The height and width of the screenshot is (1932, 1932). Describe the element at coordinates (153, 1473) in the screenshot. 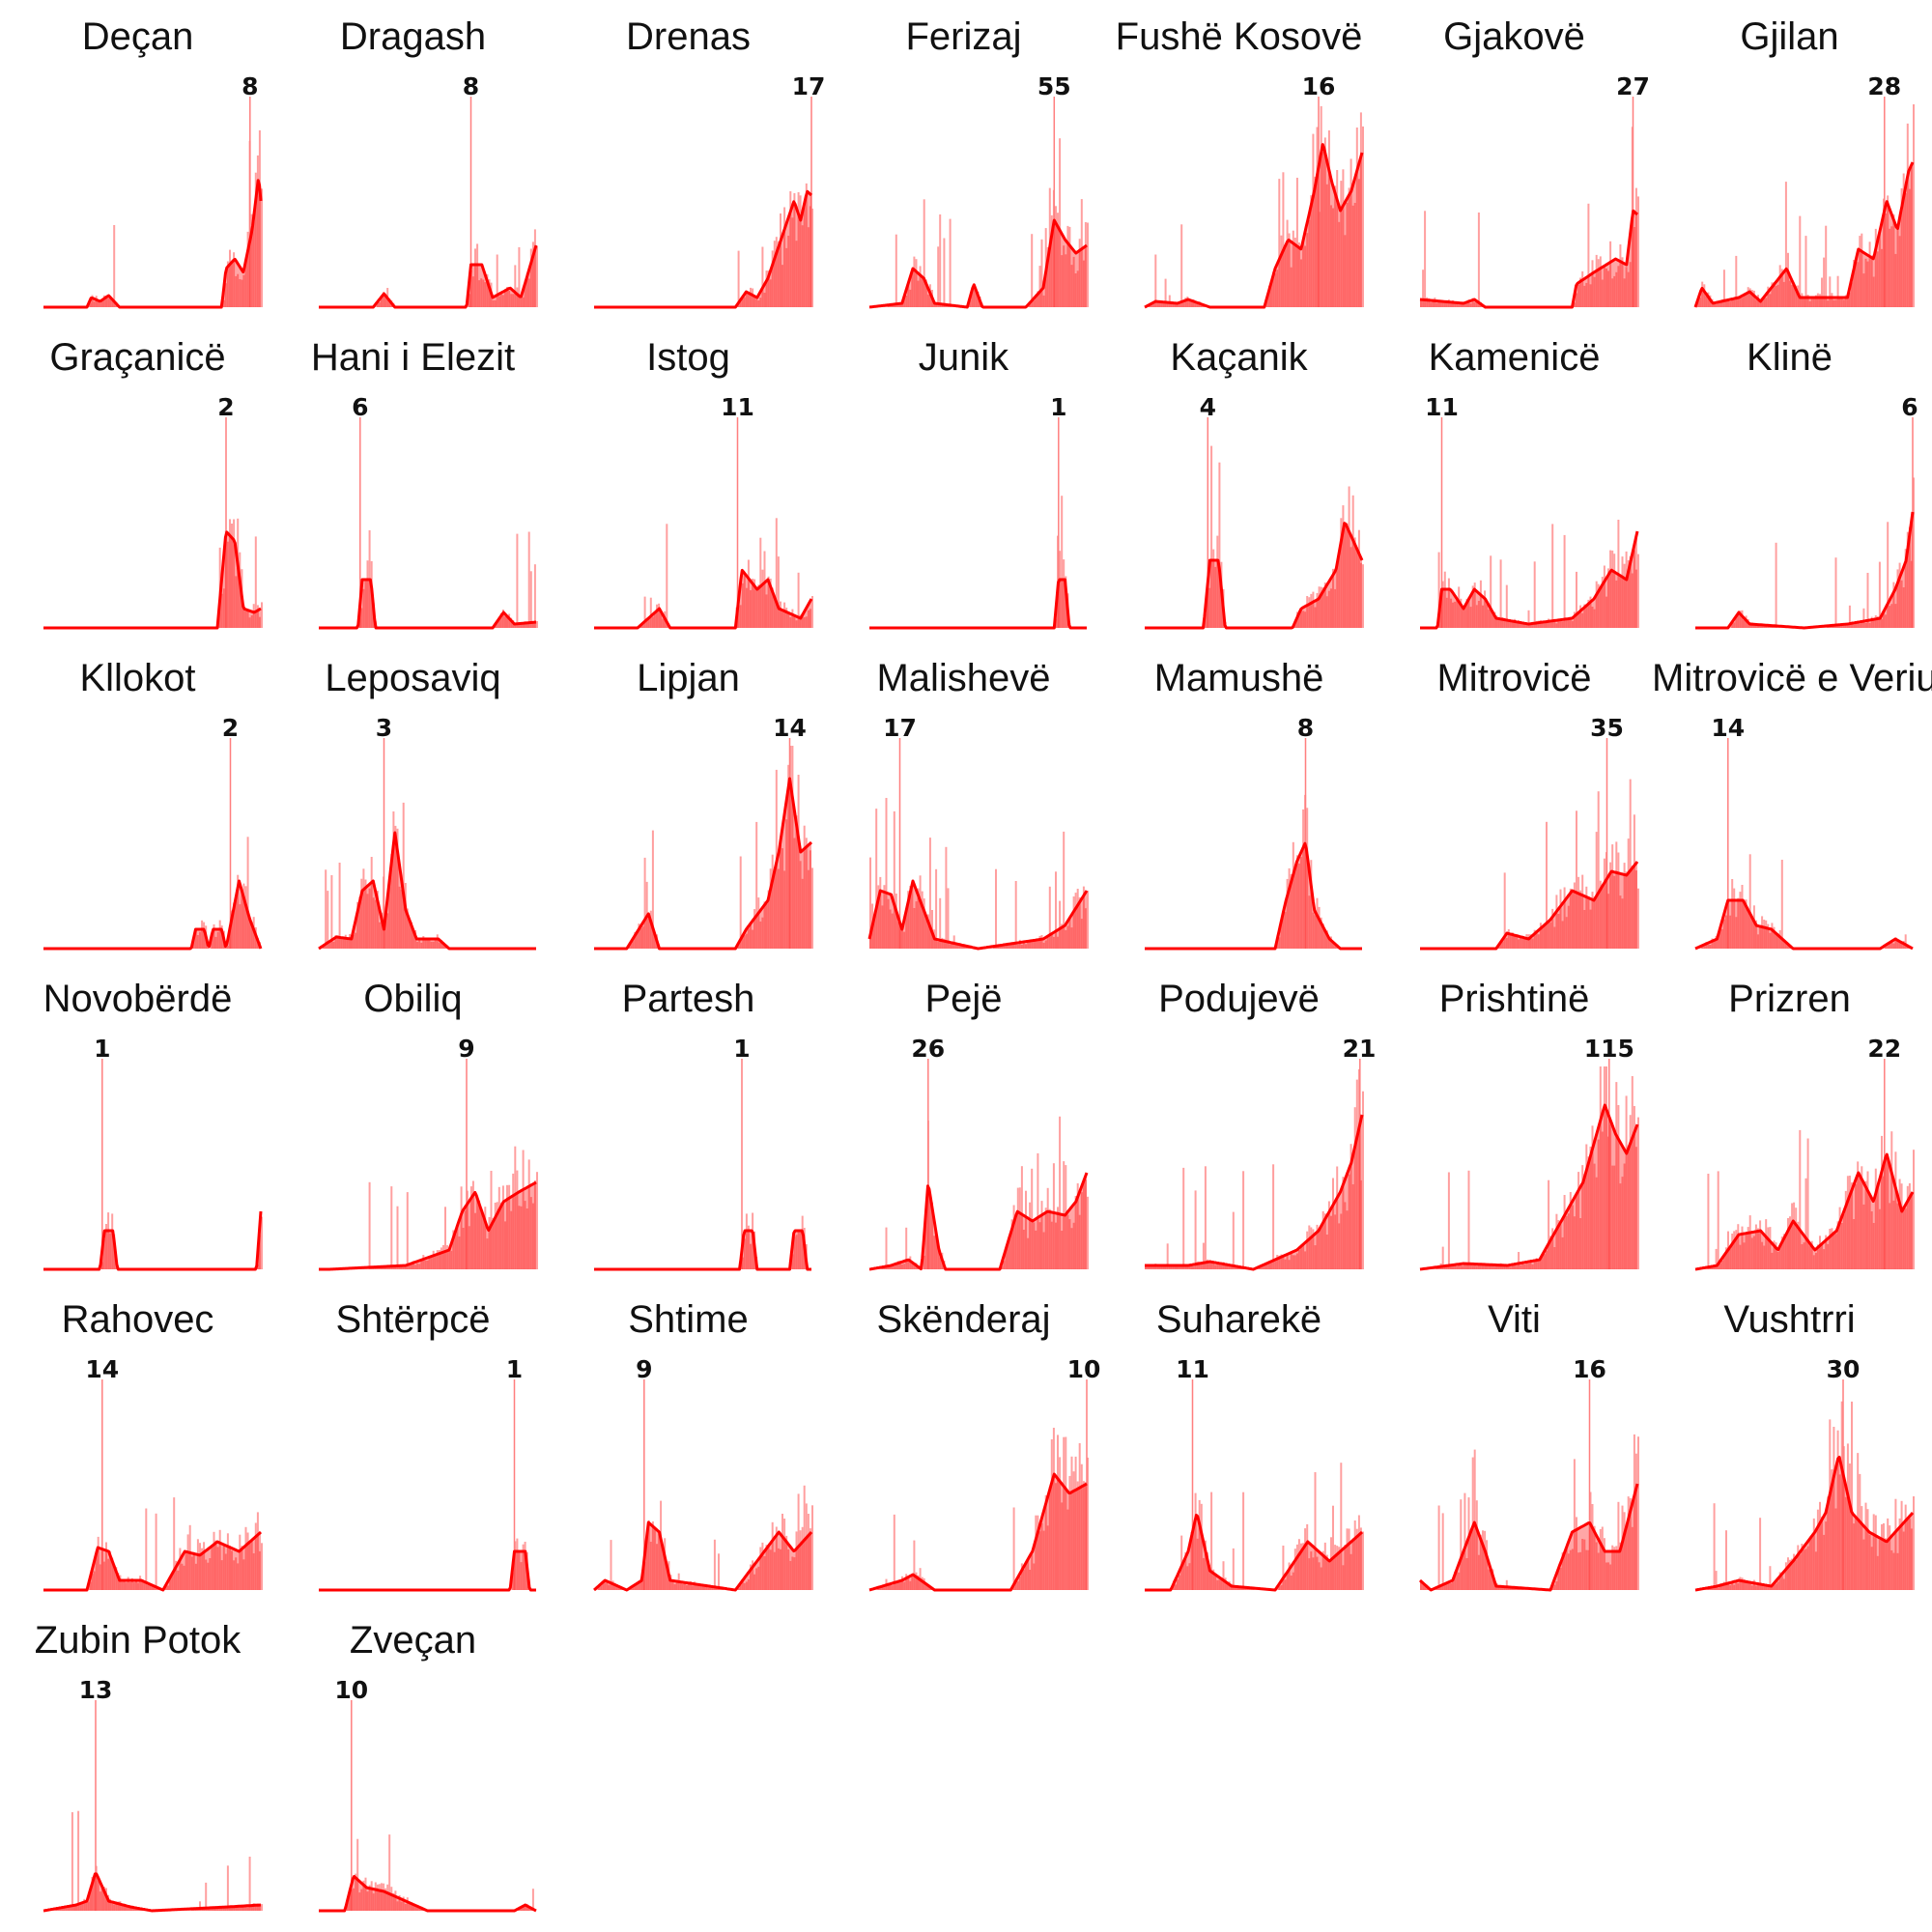

I see `panel-plot: 14` at that location.